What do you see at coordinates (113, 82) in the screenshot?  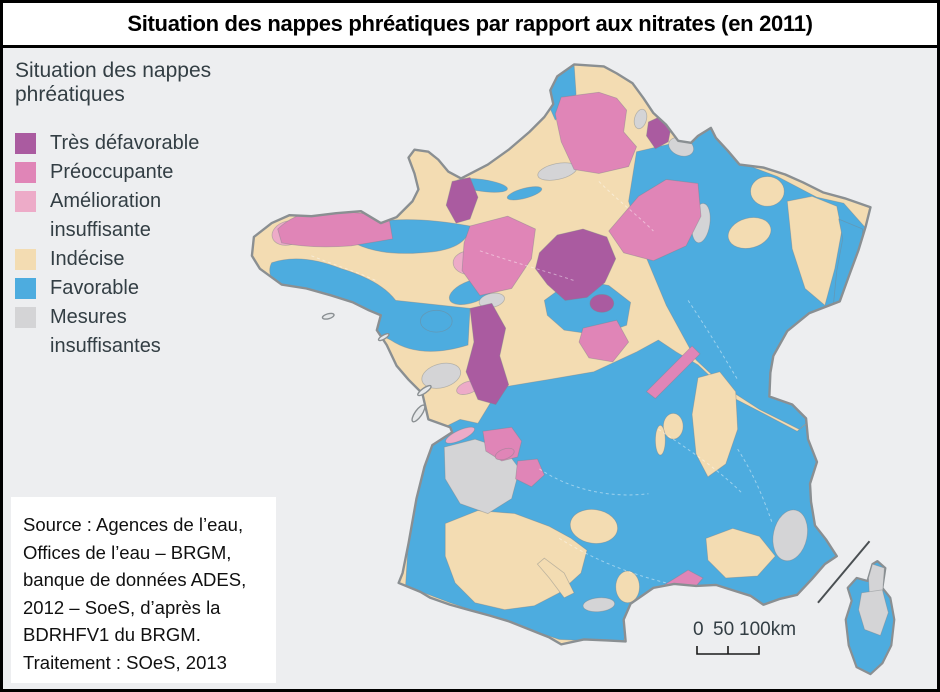 I see `legend-title: Situation des nappes phréatiques` at bounding box center [113, 82].